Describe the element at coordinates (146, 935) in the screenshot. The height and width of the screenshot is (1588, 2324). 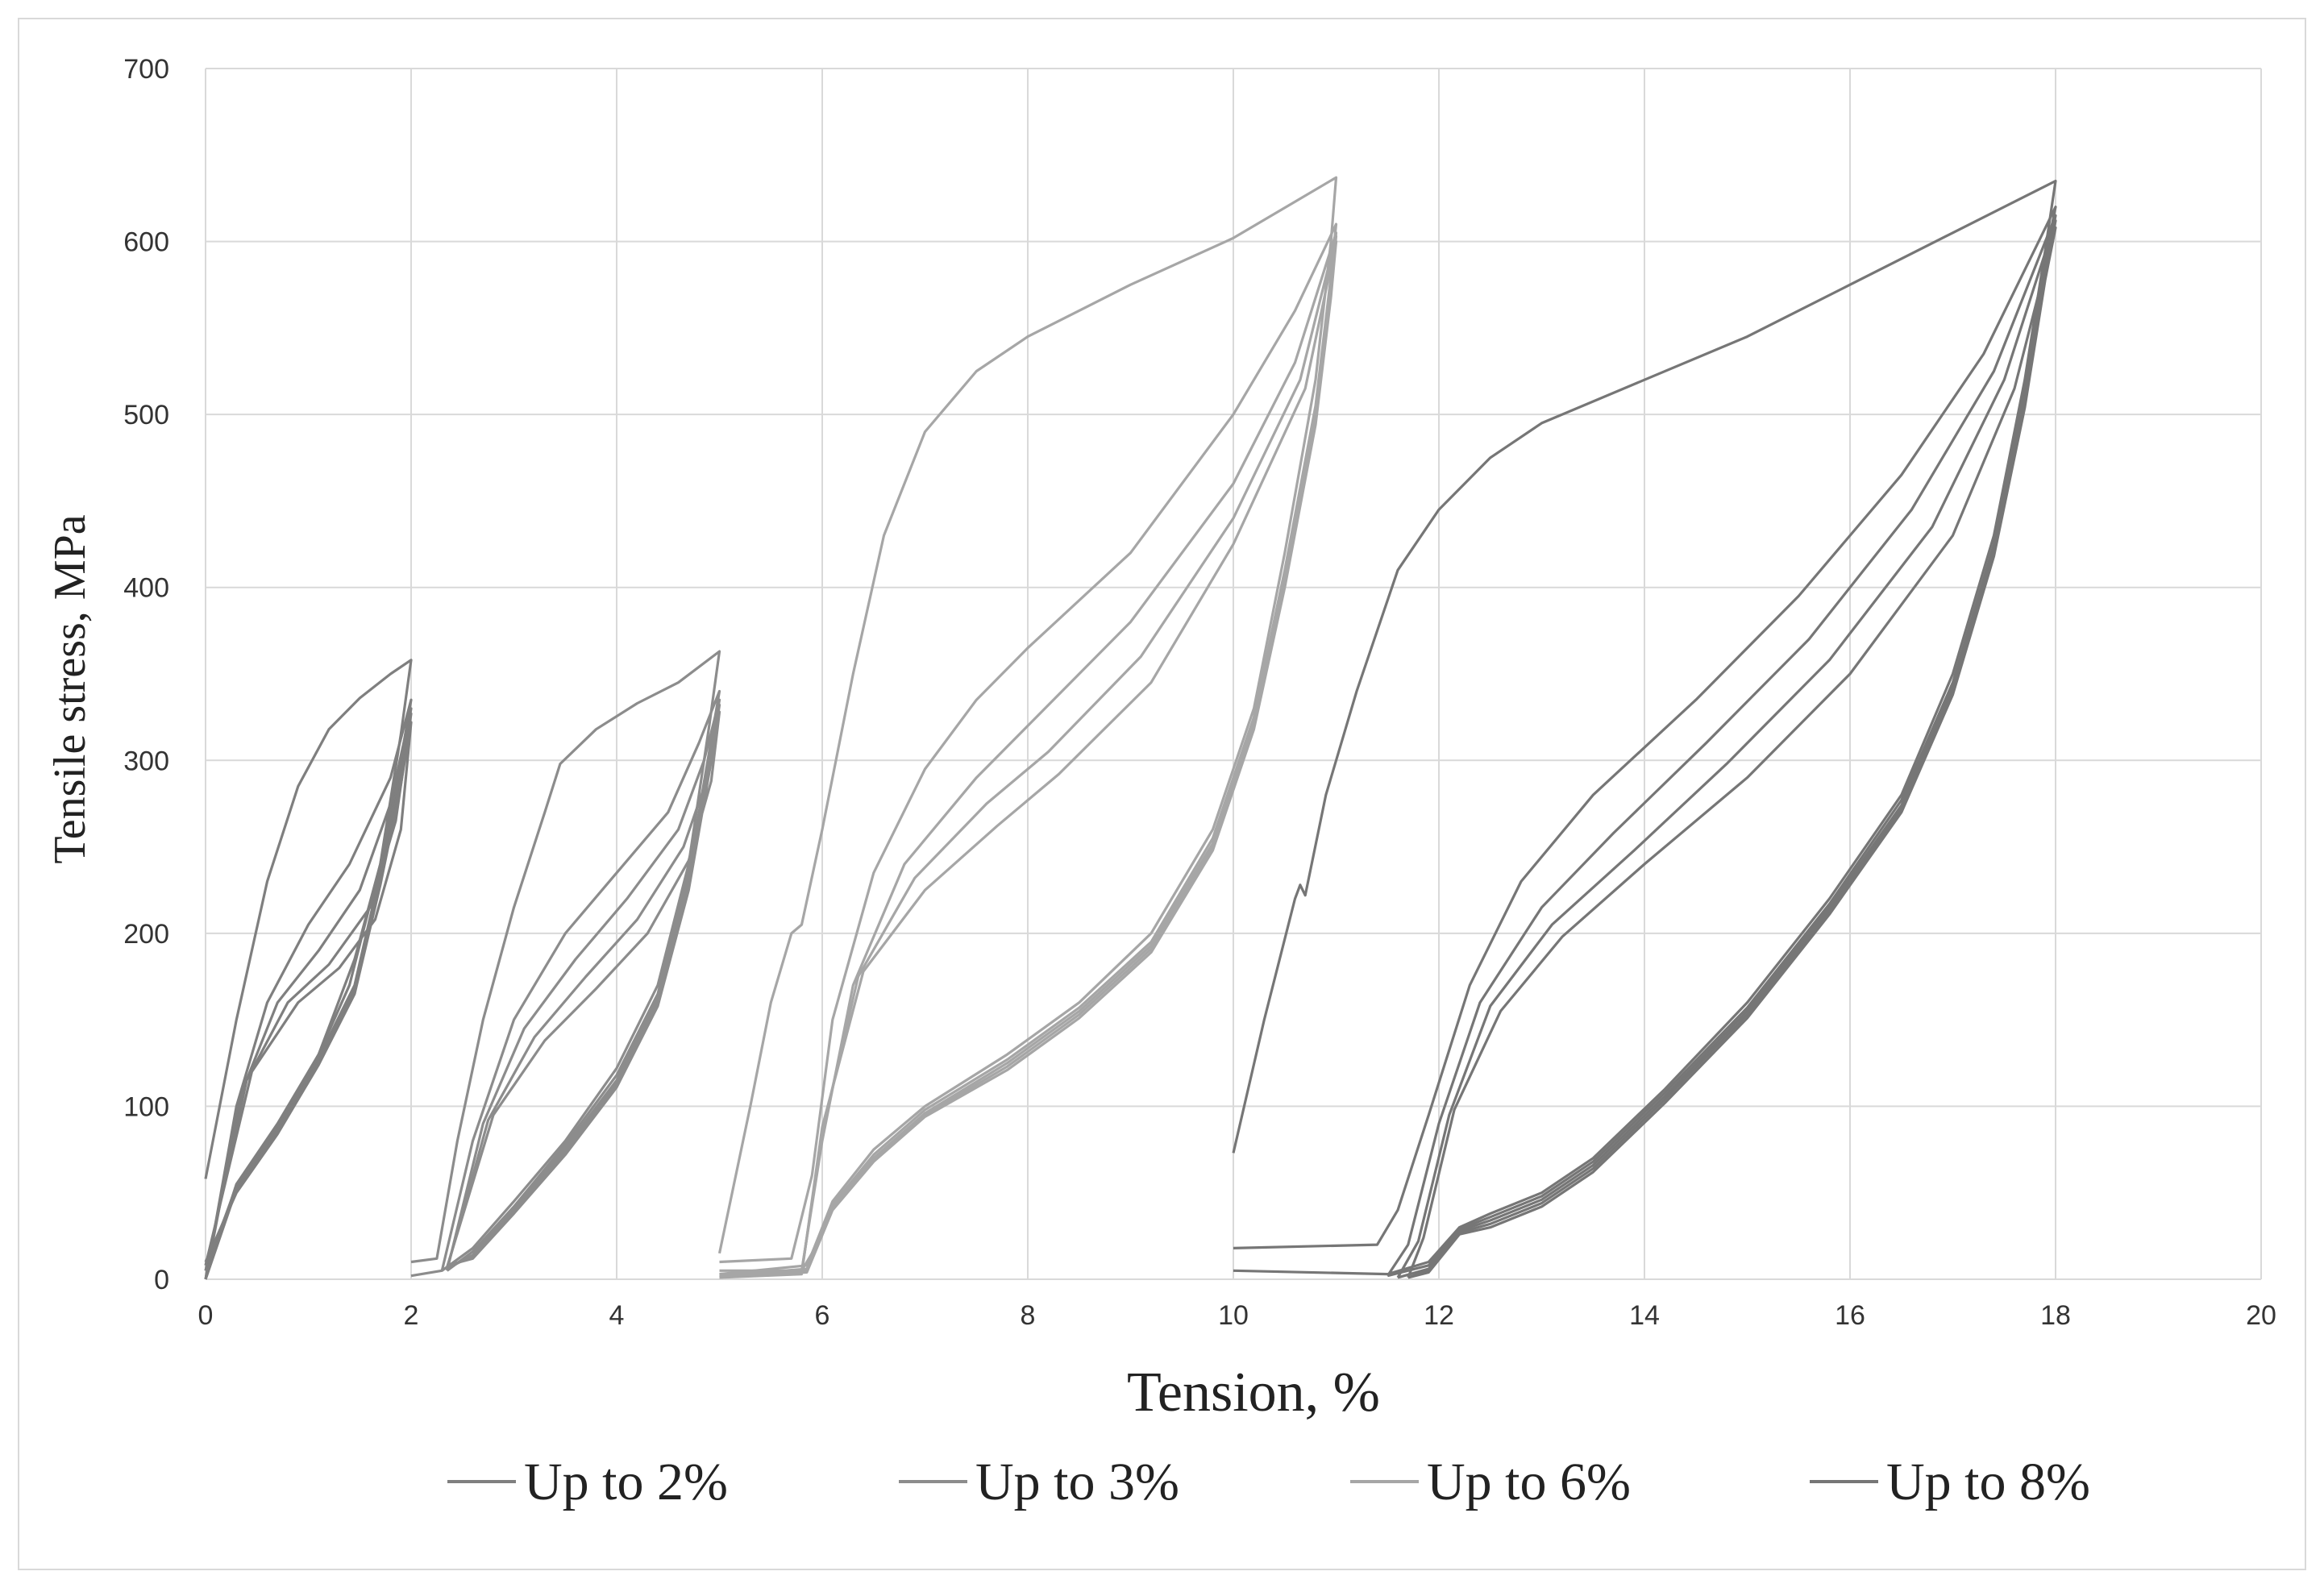
I see `y-tick-label: 200` at that location.